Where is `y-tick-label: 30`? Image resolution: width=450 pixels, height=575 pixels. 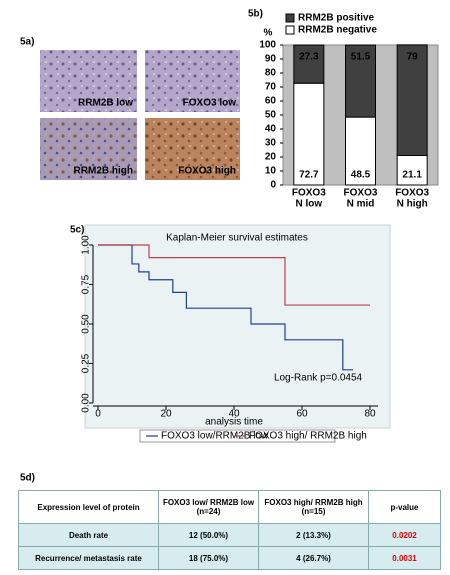
y-tick-label: 30 is located at coordinates (271, 143).